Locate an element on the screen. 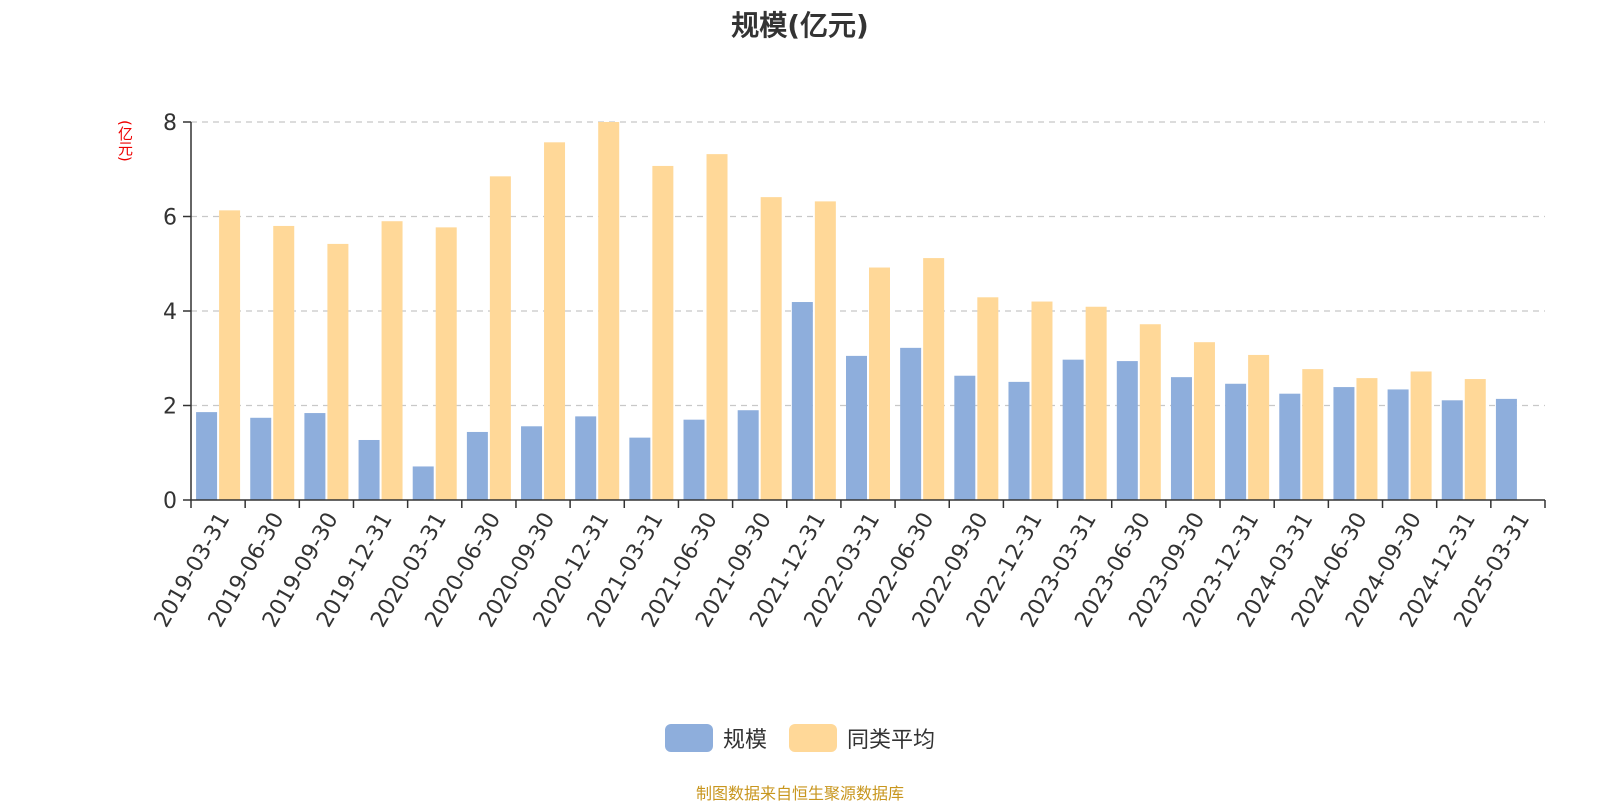  y-tick-label: 8 is located at coordinates (170, 123).